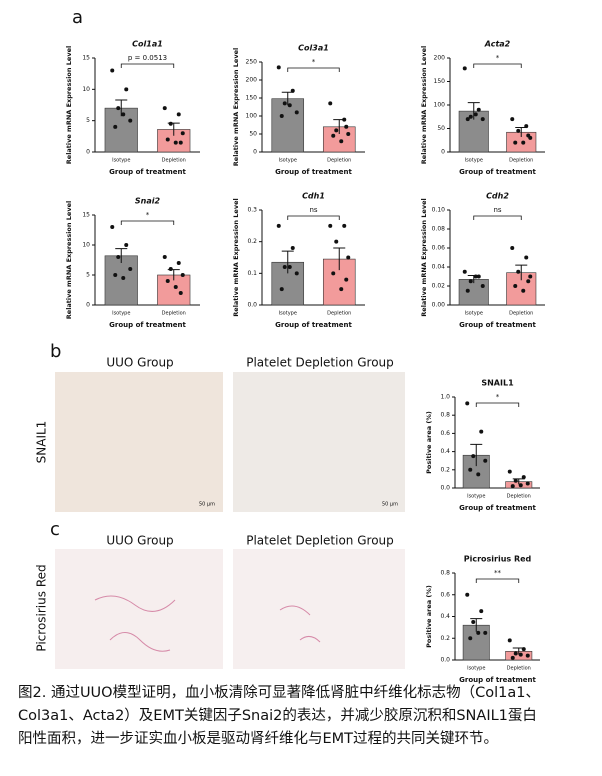 The height and width of the screenshot is (776, 602). What do you see at coordinates (252, 210) in the screenshot?
I see `y-tick-label: 0.3` at bounding box center [252, 210].